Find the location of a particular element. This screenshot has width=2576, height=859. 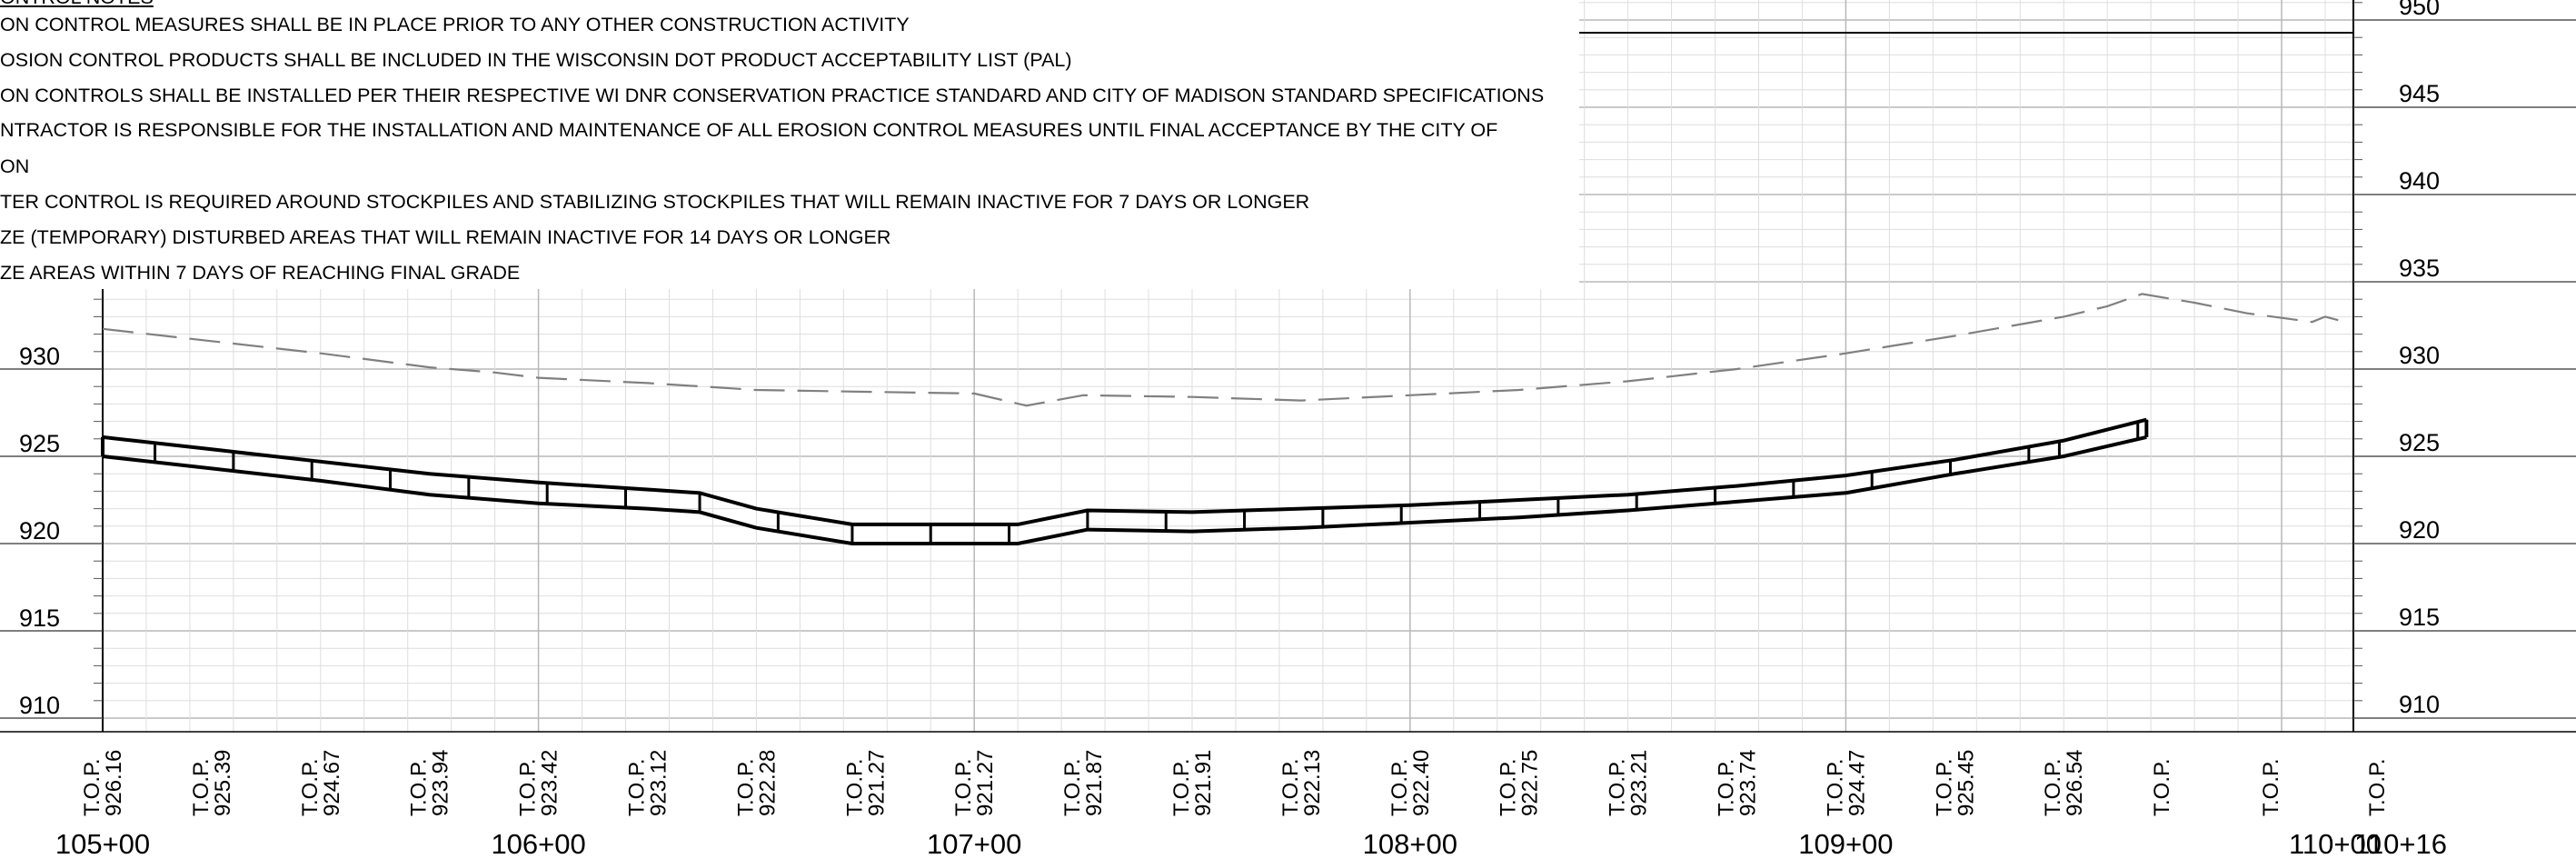

top-of-pipe-callout: T.O.P.923.12 is located at coordinates (648, 783).